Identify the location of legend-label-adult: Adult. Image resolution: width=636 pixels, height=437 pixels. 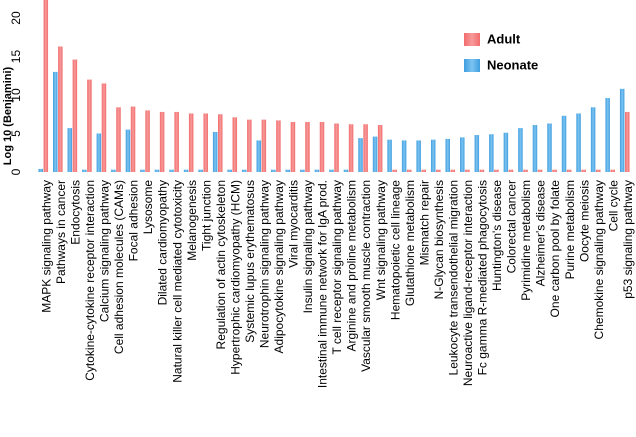
(504, 38).